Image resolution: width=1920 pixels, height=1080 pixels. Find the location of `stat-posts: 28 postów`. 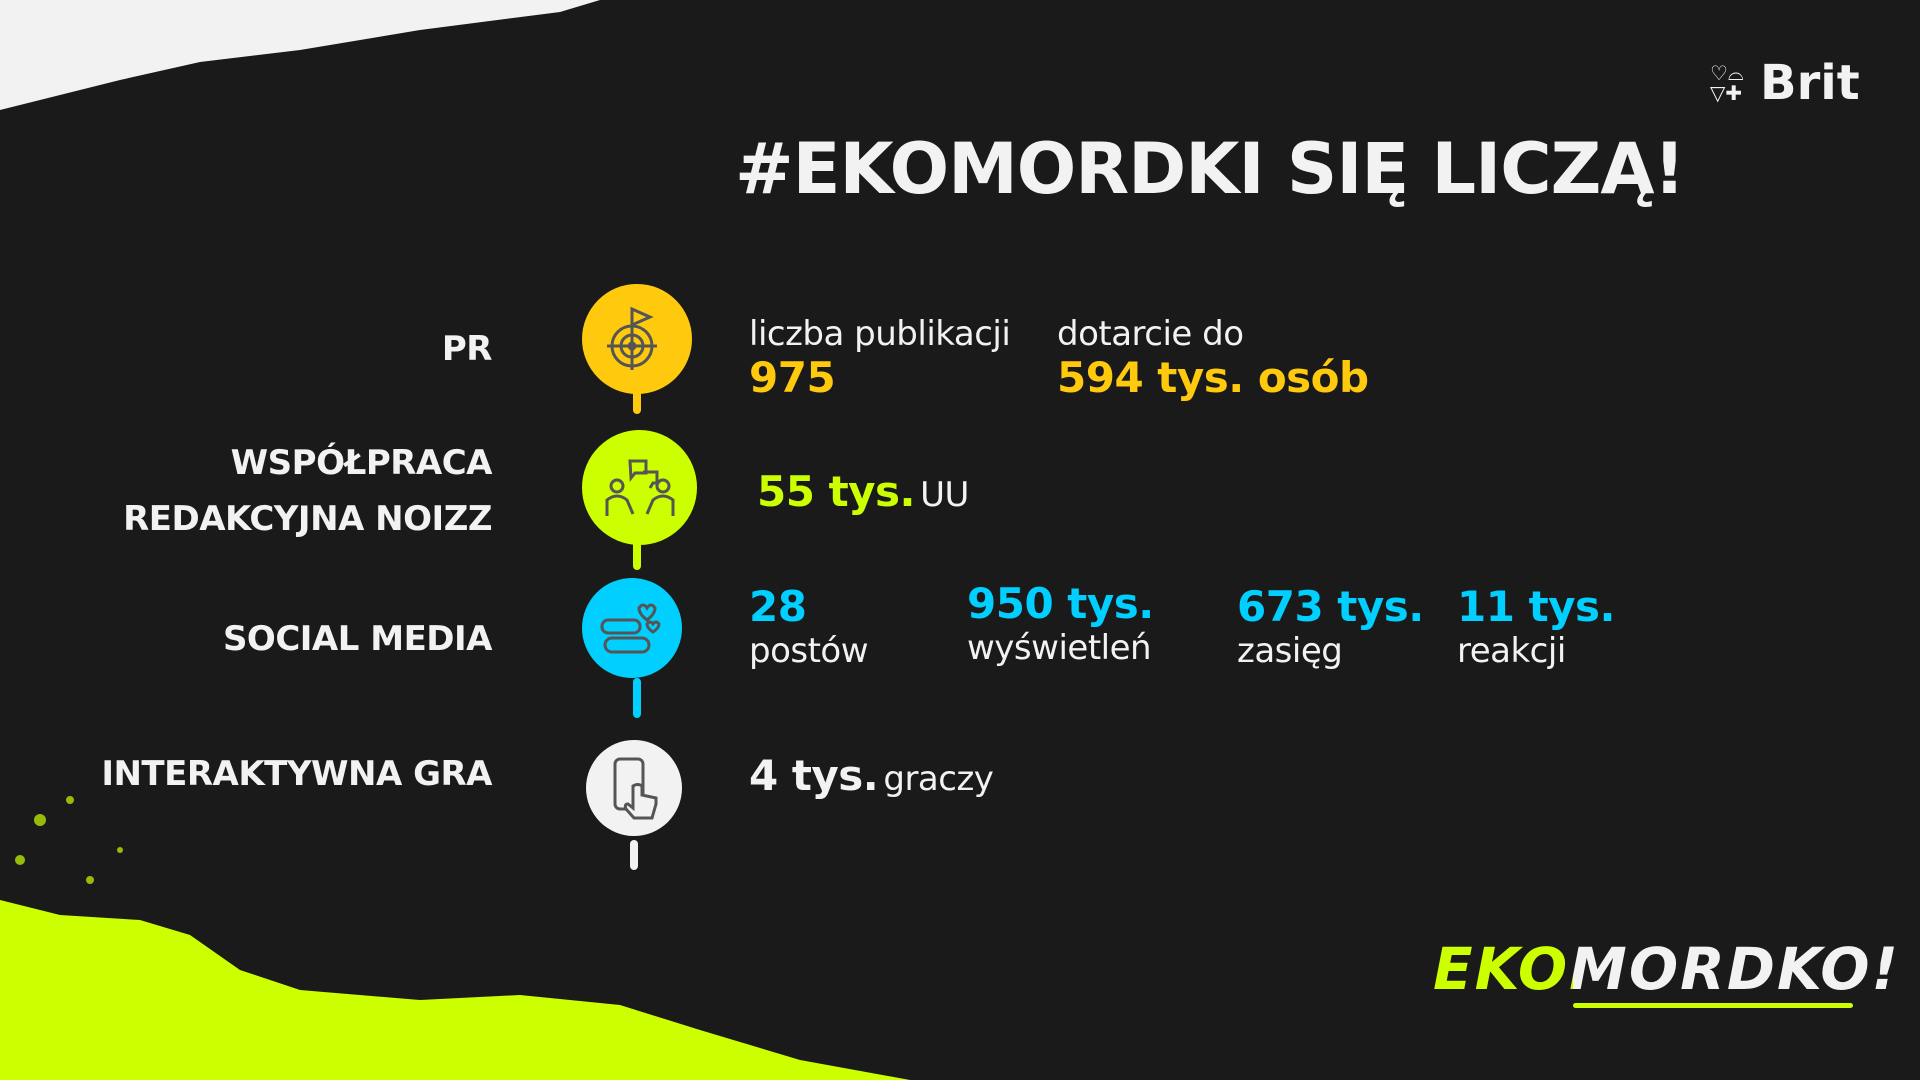

stat-posts: 28 postów is located at coordinates (809, 627).